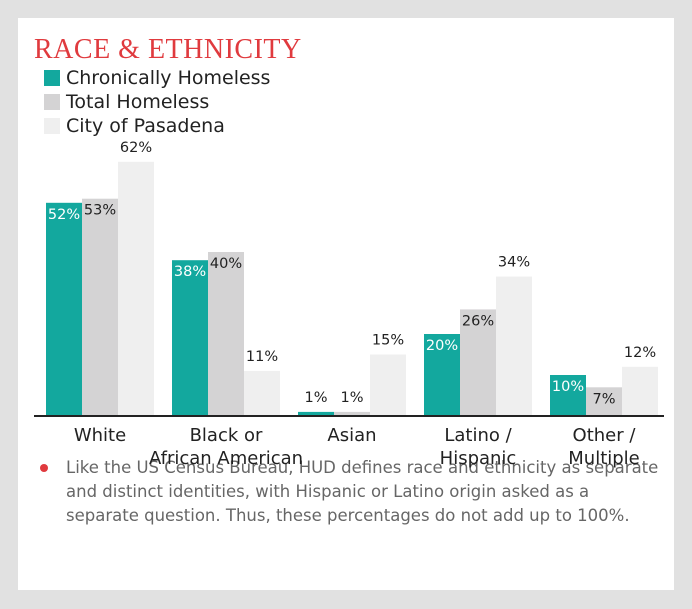 Image resolution: width=692 pixels, height=609 pixels. I want to click on value-label: 10%, so click(568, 387).